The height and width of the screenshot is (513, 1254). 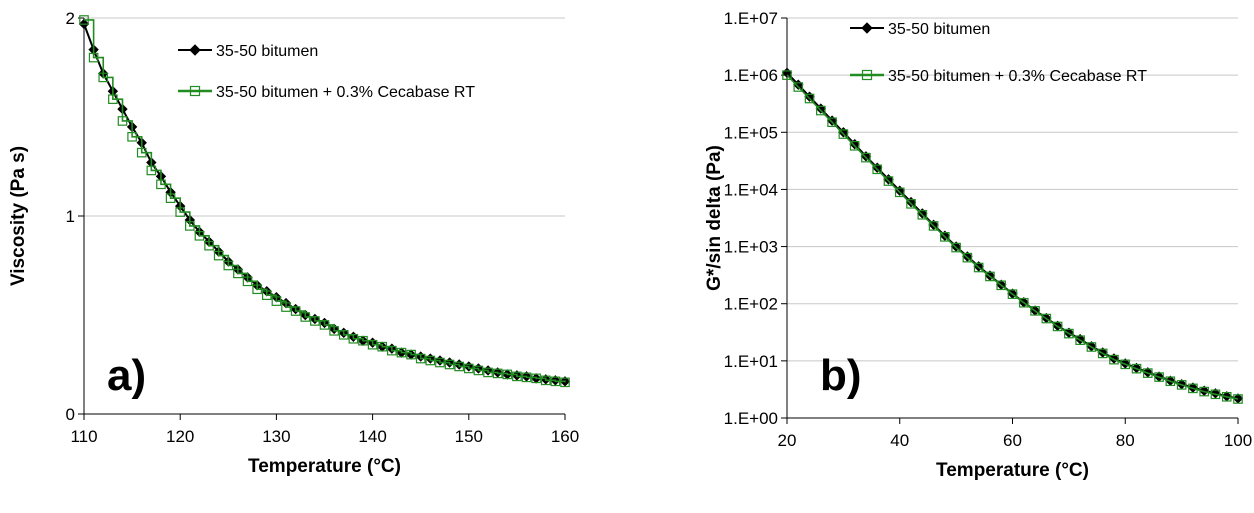 I want to click on x-tick-label: 120, so click(x=180, y=436).